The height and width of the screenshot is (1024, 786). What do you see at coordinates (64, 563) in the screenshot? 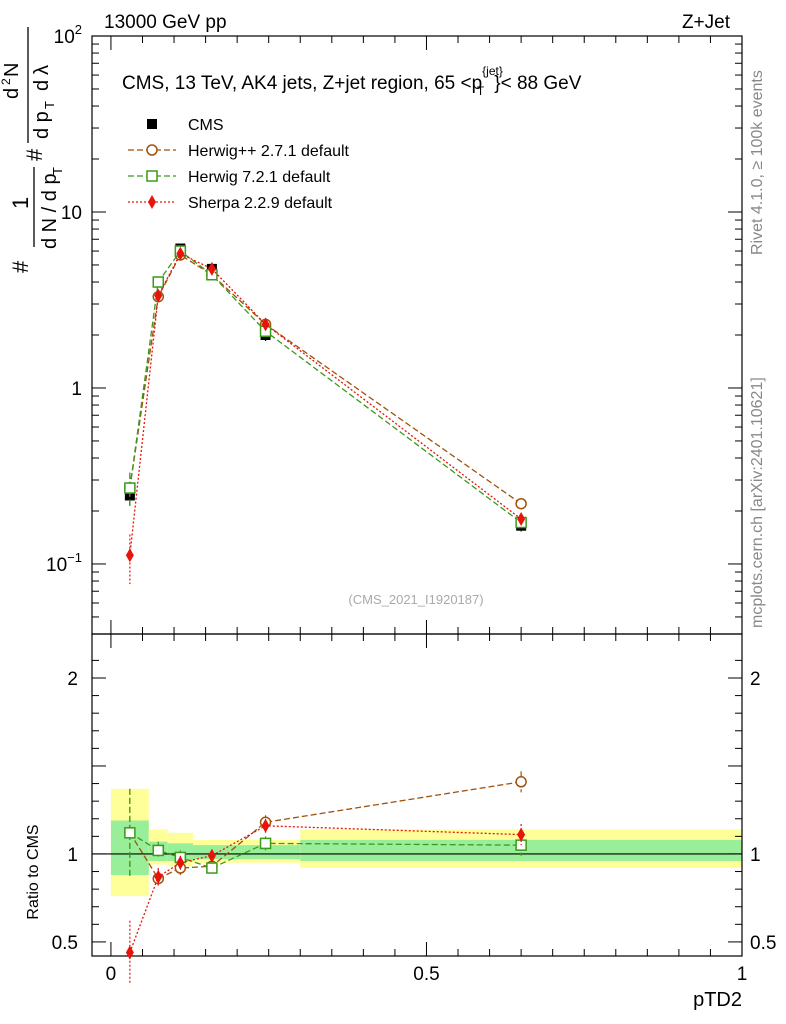
I see `main-y-tick-label: 10⁻¹` at bounding box center [64, 563].